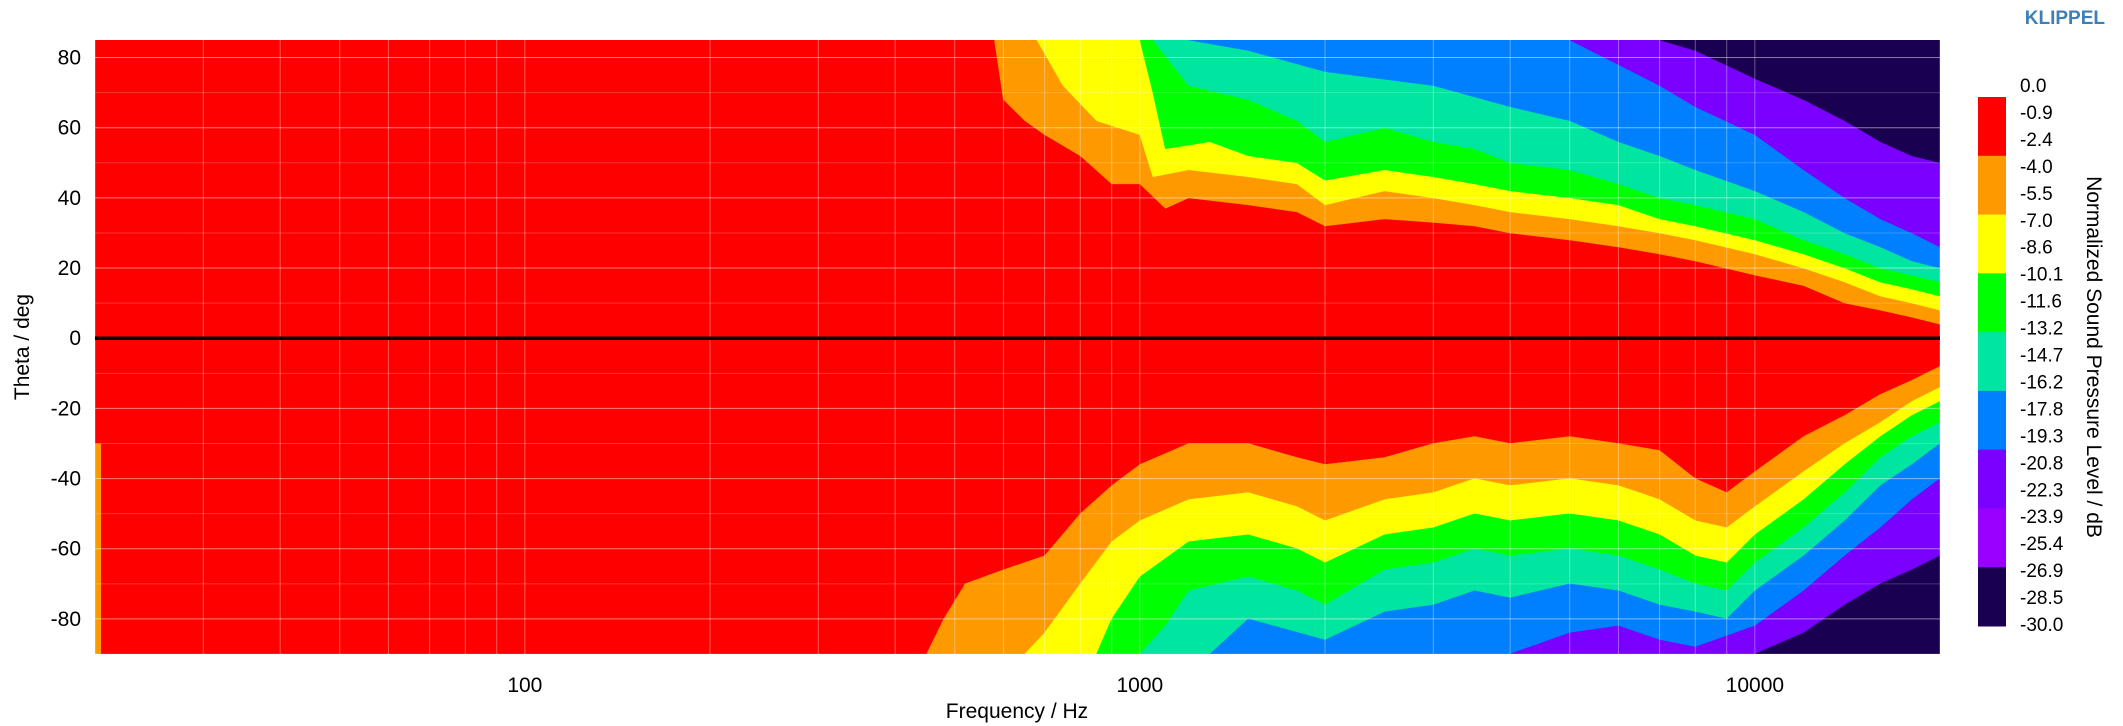 The height and width of the screenshot is (726, 2123). Describe the element at coordinates (2036, 140) in the screenshot. I see `colorbar-tick-label: -2.4` at that location.